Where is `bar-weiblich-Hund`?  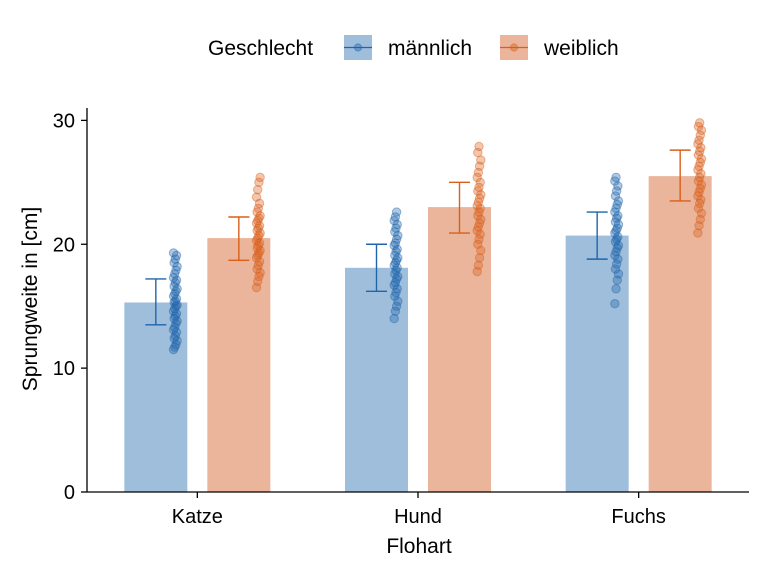 bar-weiblich-Hund is located at coordinates (459, 349).